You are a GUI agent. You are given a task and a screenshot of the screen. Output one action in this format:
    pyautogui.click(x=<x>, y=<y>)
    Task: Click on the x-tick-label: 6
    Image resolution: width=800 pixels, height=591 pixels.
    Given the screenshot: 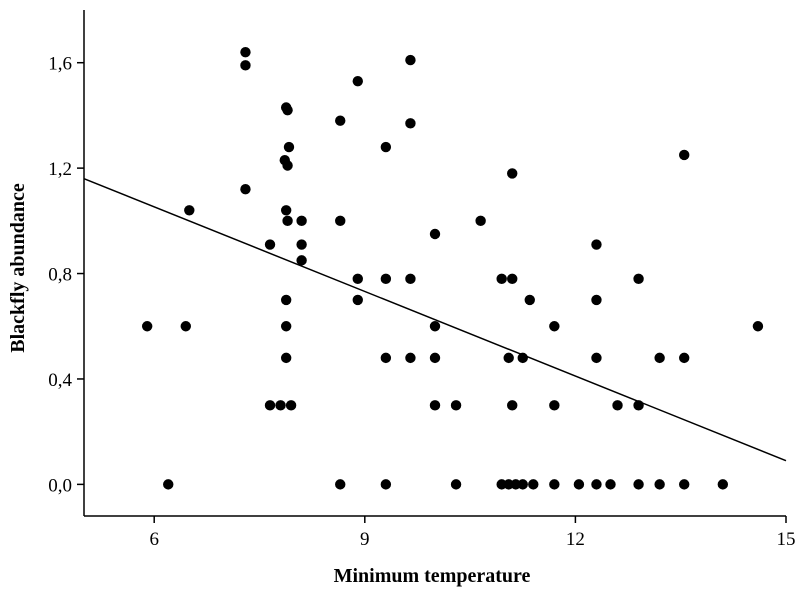 What is the action you would take?
    pyautogui.click(x=154, y=539)
    